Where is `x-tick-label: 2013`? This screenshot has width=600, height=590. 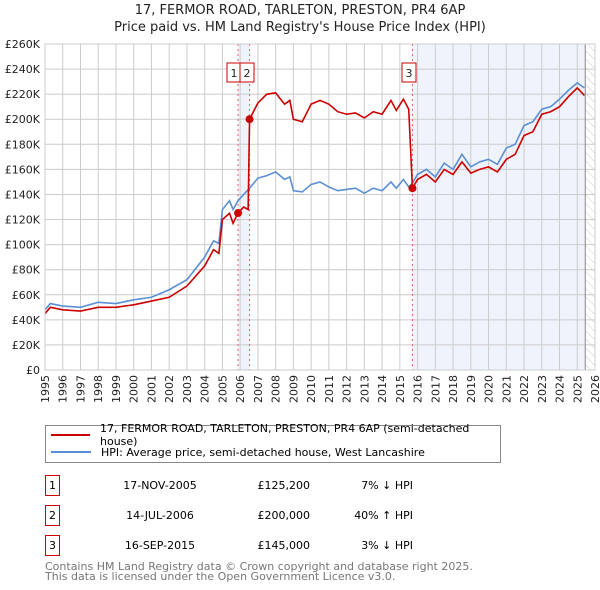 x-tick-label: 2013 is located at coordinates (364, 389).